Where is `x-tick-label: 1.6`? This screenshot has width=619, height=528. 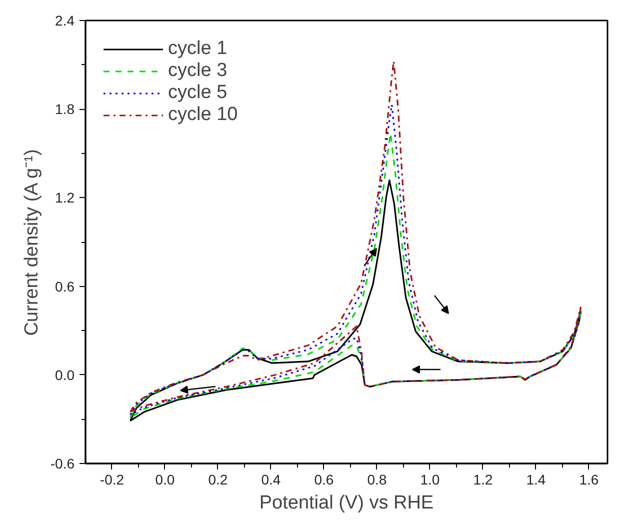
x-tick-label: 1.6 is located at coordinates (589, 480).